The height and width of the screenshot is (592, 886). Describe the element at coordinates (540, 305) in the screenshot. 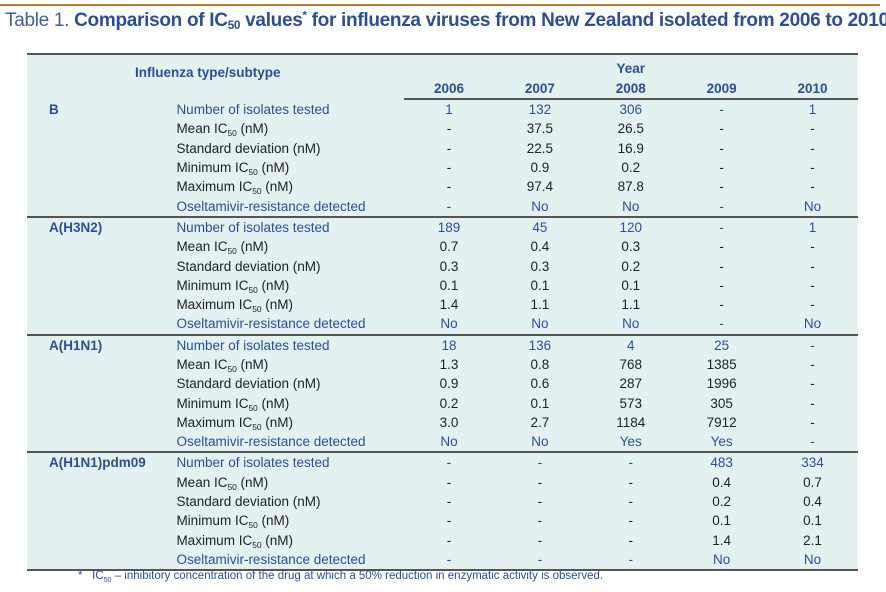

I see `value-cell: 1.1` at that location.